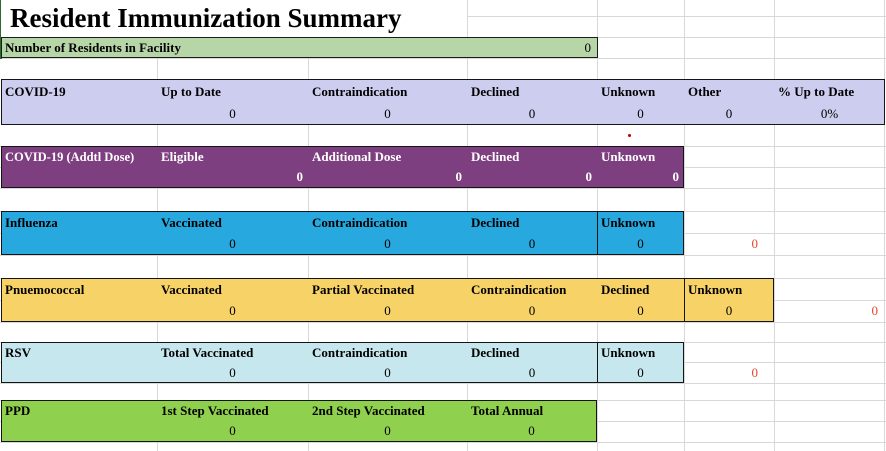  I want to click on header-cell: Total Vaccinated, so click(207, 352).